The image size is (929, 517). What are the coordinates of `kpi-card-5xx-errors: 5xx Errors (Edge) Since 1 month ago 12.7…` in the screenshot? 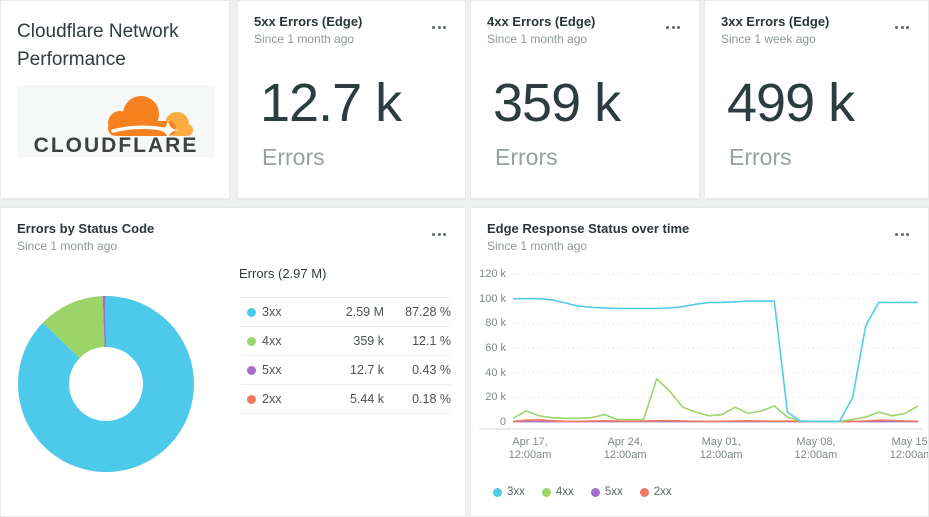 It's located at (351, 99).